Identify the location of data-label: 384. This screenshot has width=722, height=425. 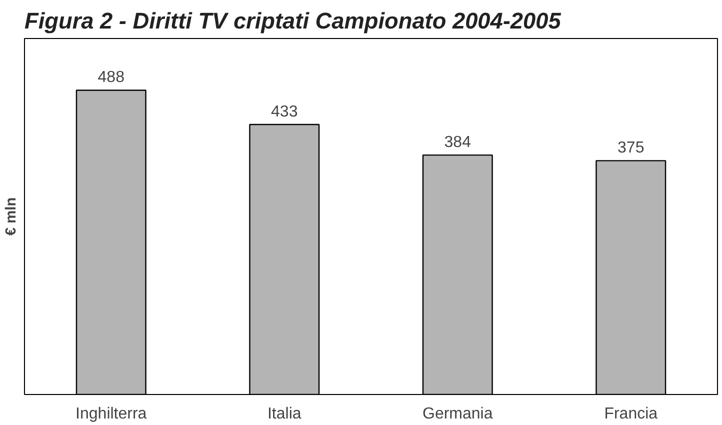
(458, 143).